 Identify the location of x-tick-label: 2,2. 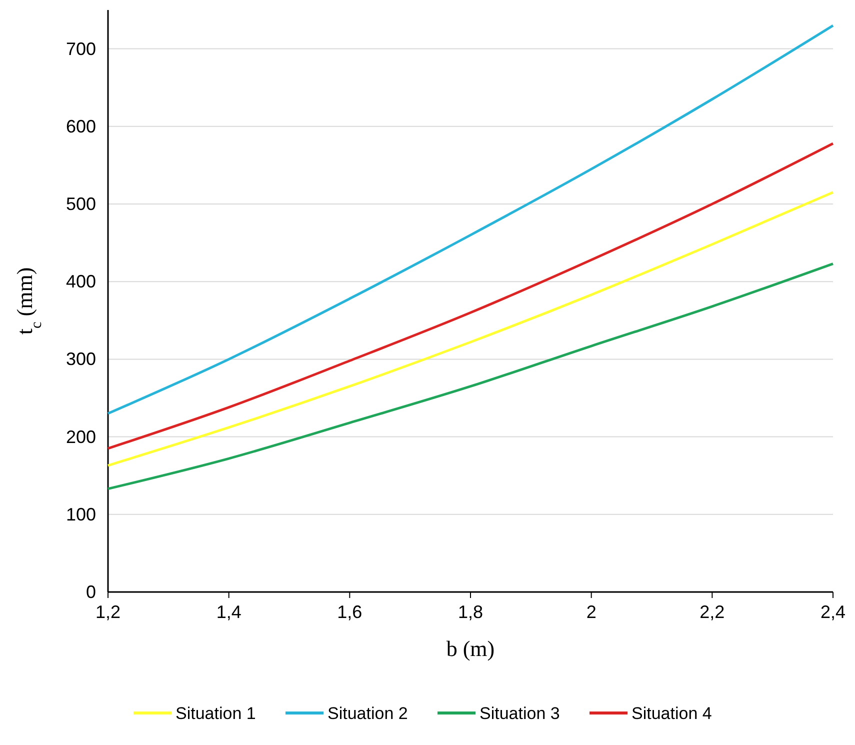
(712, 612).